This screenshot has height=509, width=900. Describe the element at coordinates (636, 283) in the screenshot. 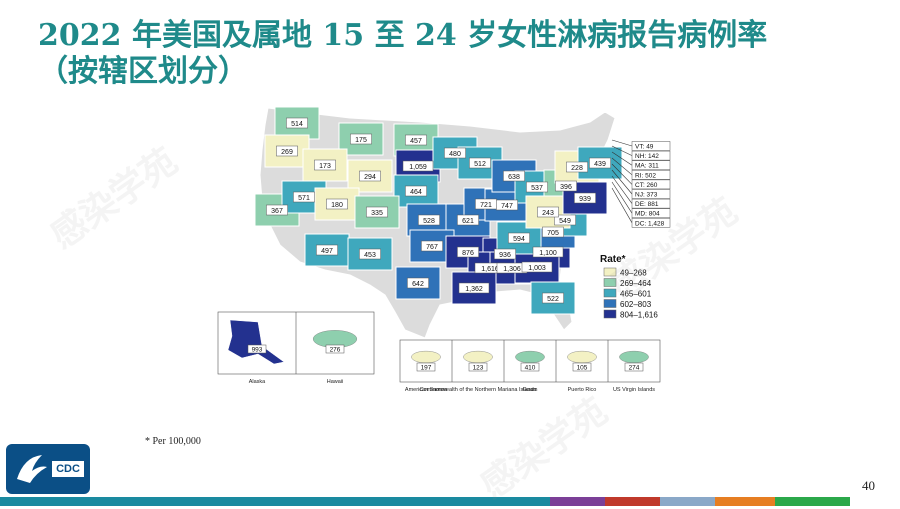

I see `legend-label: 269–464` at that location.